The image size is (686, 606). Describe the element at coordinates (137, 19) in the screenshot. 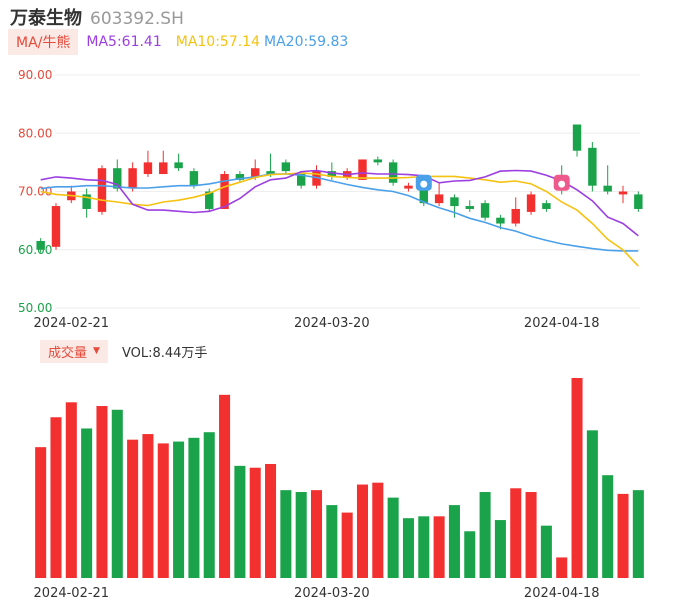

I see `stock-code: 603392.SH` at that location.